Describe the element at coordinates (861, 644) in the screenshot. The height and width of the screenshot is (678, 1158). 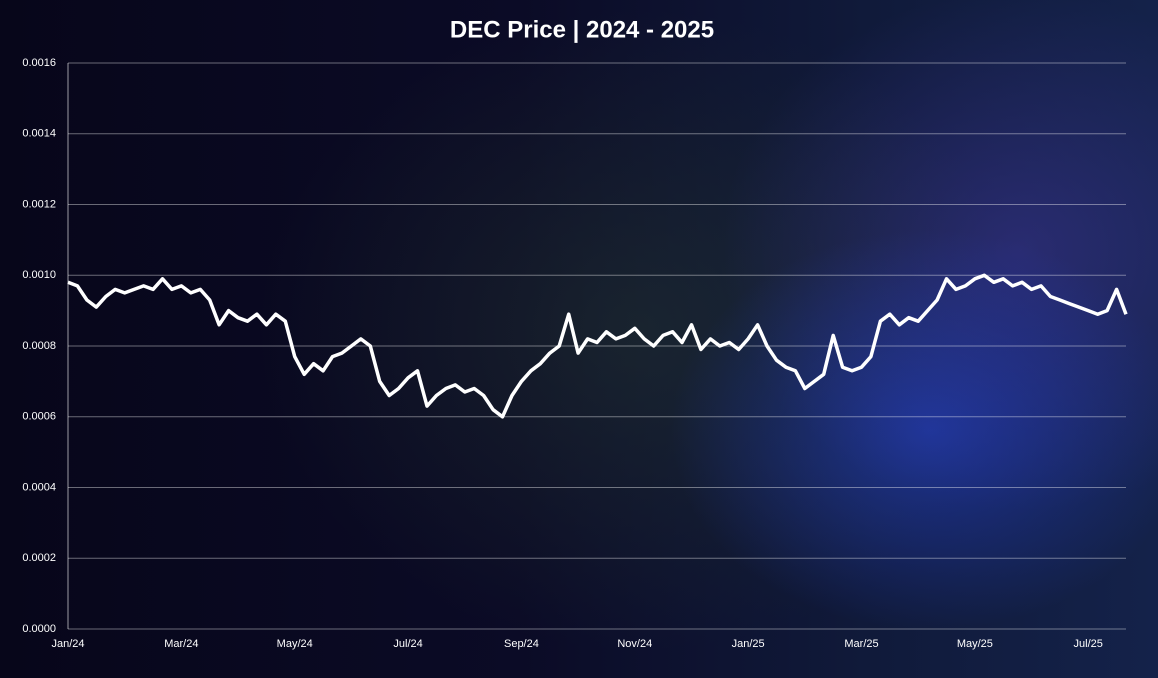
I see `x-tick-label: Mar/25` at that location.